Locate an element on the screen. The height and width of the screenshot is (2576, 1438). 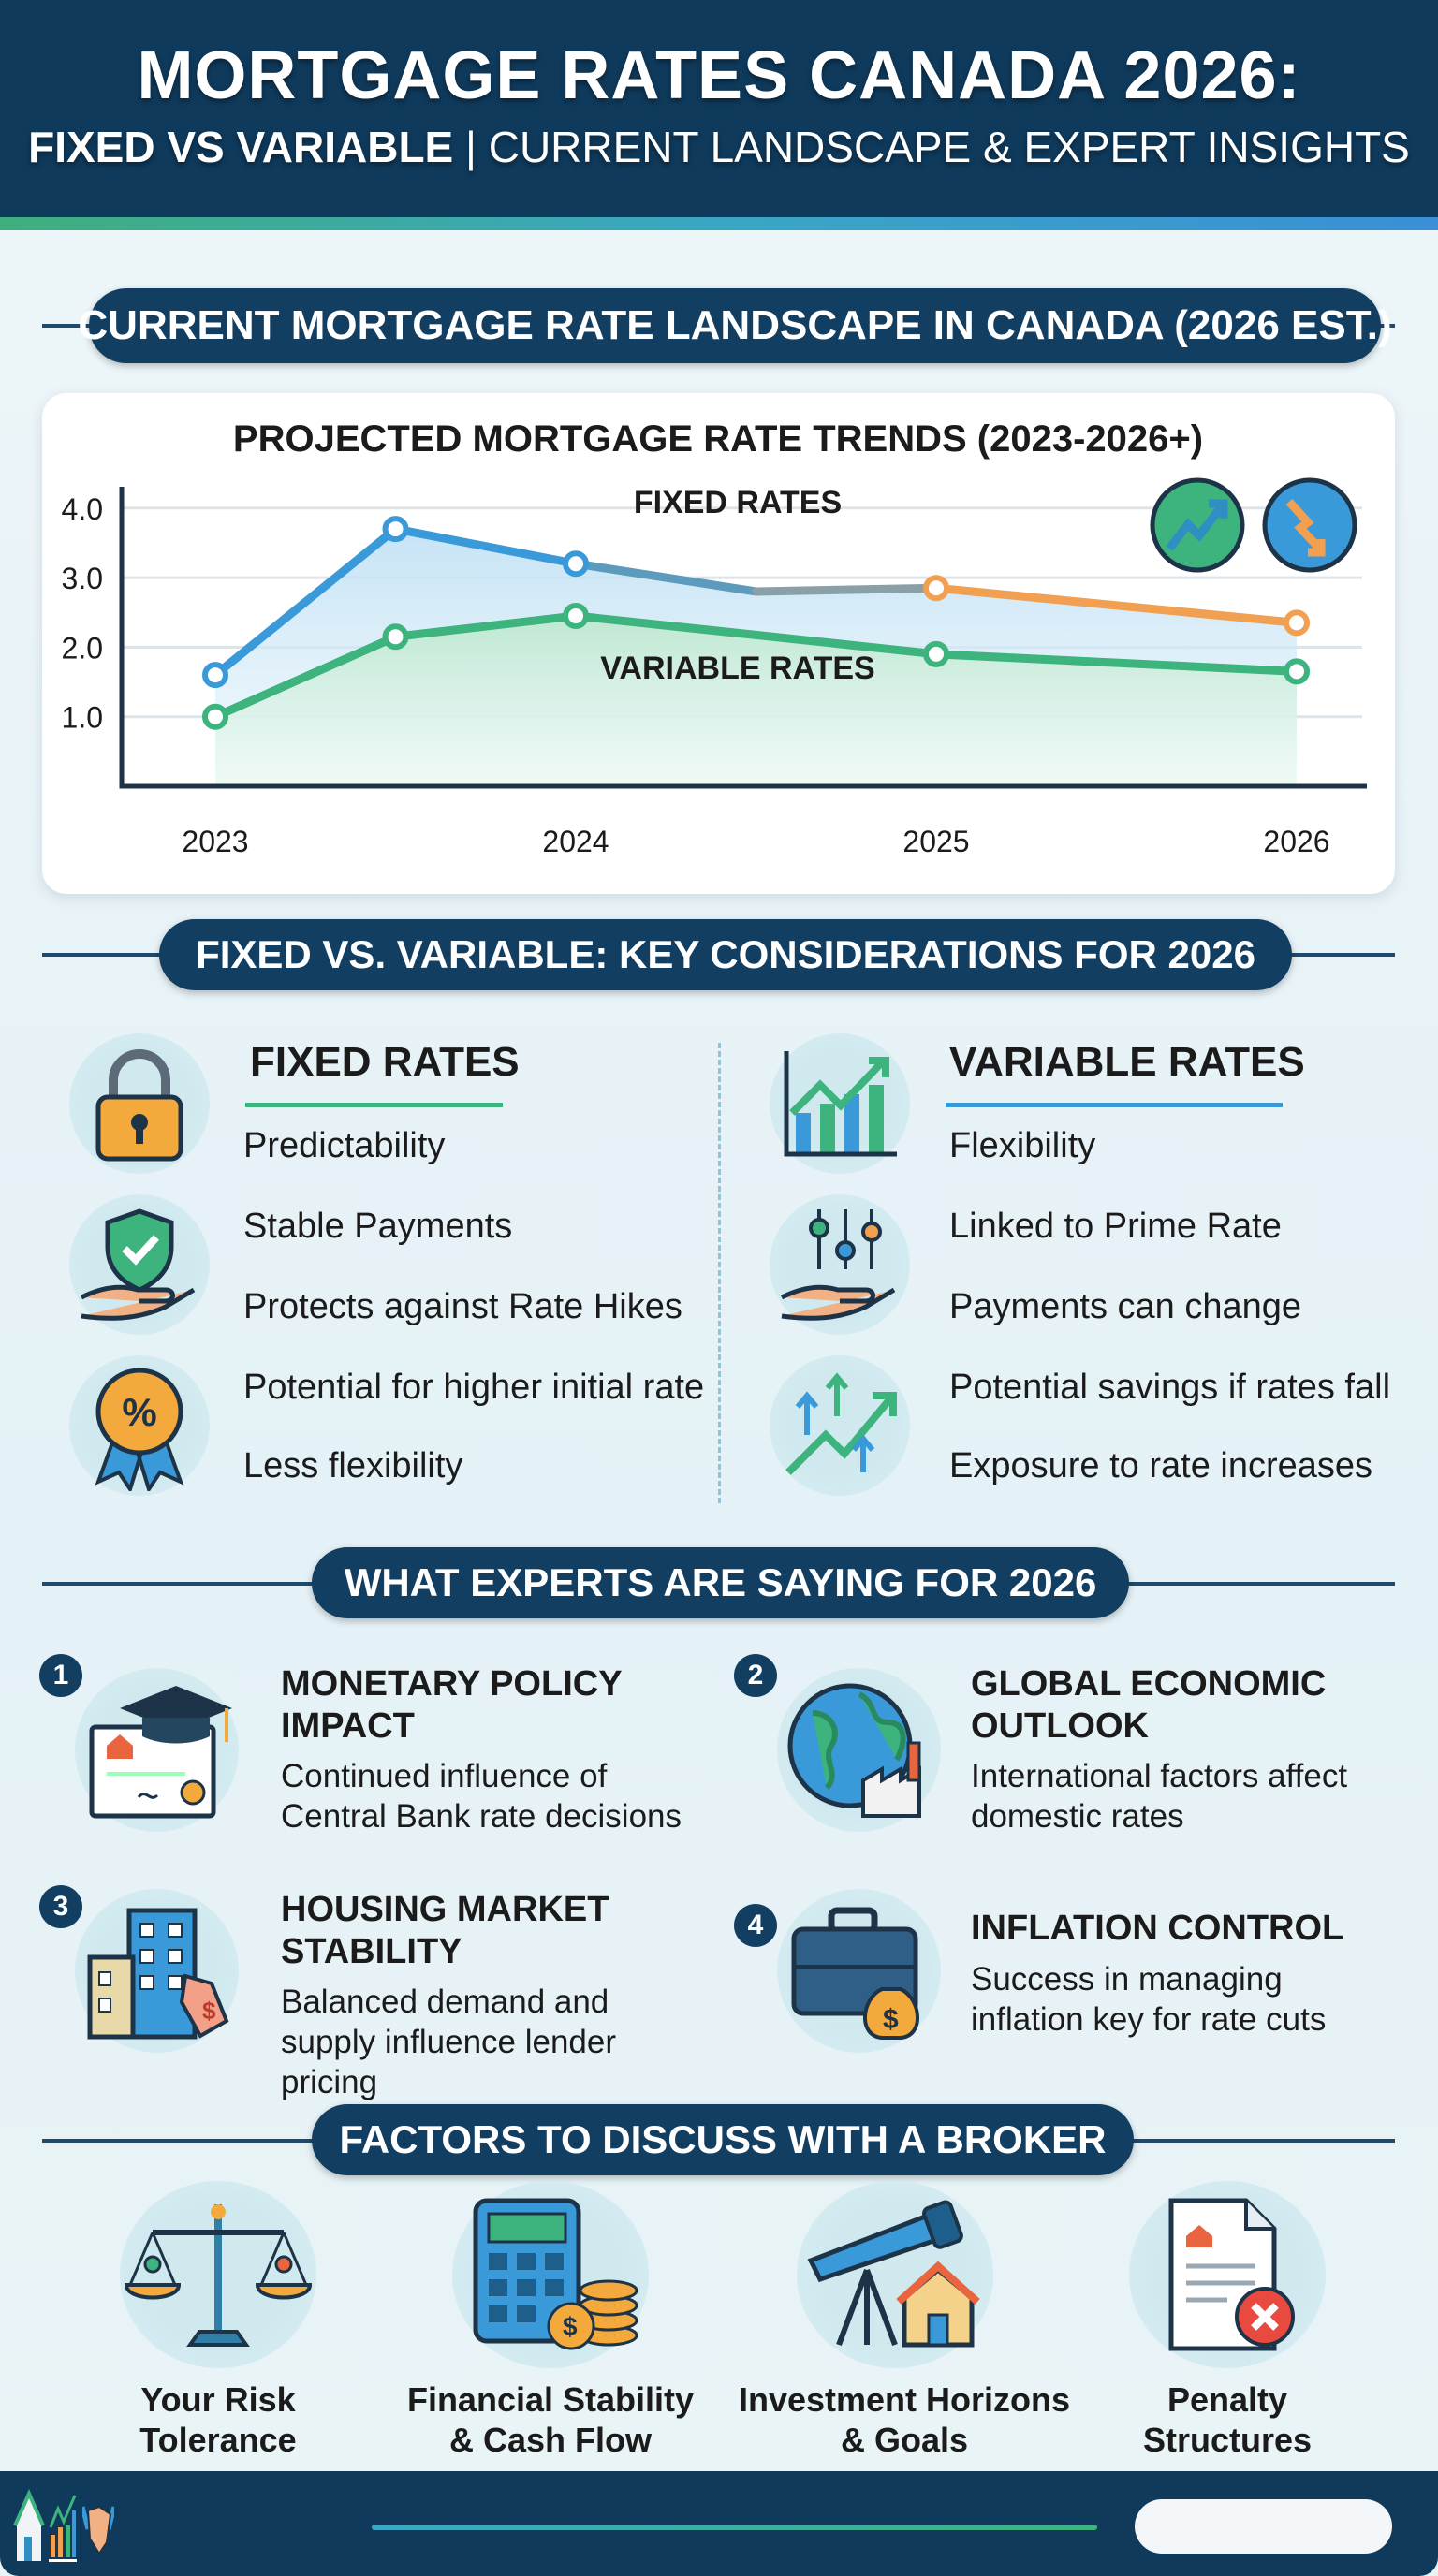
fixed-item: Stable Payments is located at coordinates (378, 1226).